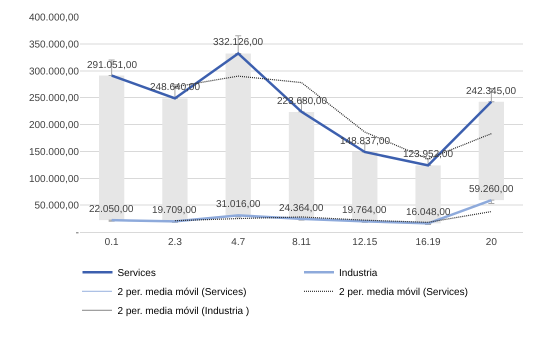 Image resolution: width=538 pixels, height=337 pixels. What do you see at coordinates (54, 125) in the screenshot?
I see `y-tick-label: 200.000,00` at bounding box center [54, 125].